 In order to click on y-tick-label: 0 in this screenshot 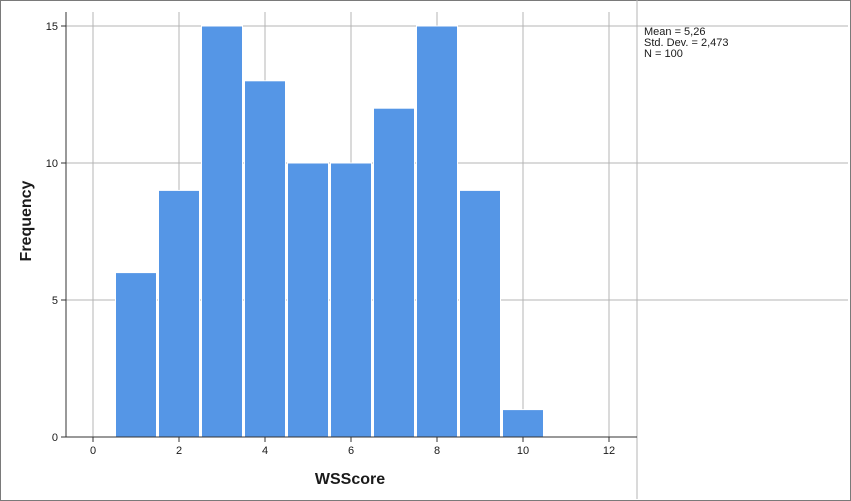, I will do `click(55, 438)`.